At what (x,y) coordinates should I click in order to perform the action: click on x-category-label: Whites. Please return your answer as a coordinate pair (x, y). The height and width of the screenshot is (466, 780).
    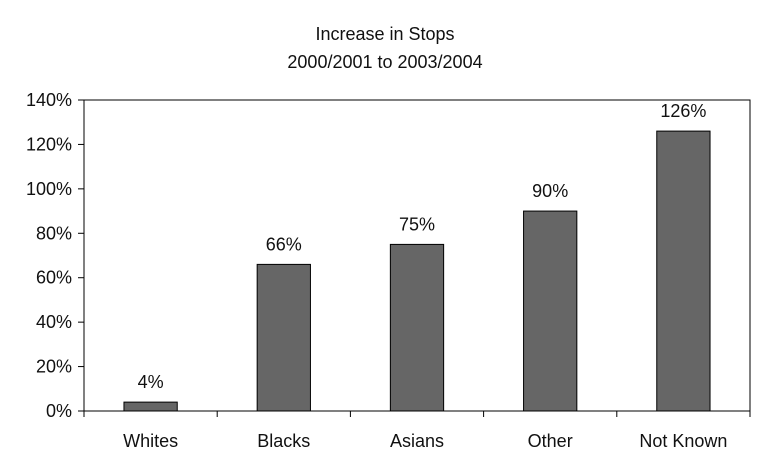
    Looking at the image, I should click on (150, 441).